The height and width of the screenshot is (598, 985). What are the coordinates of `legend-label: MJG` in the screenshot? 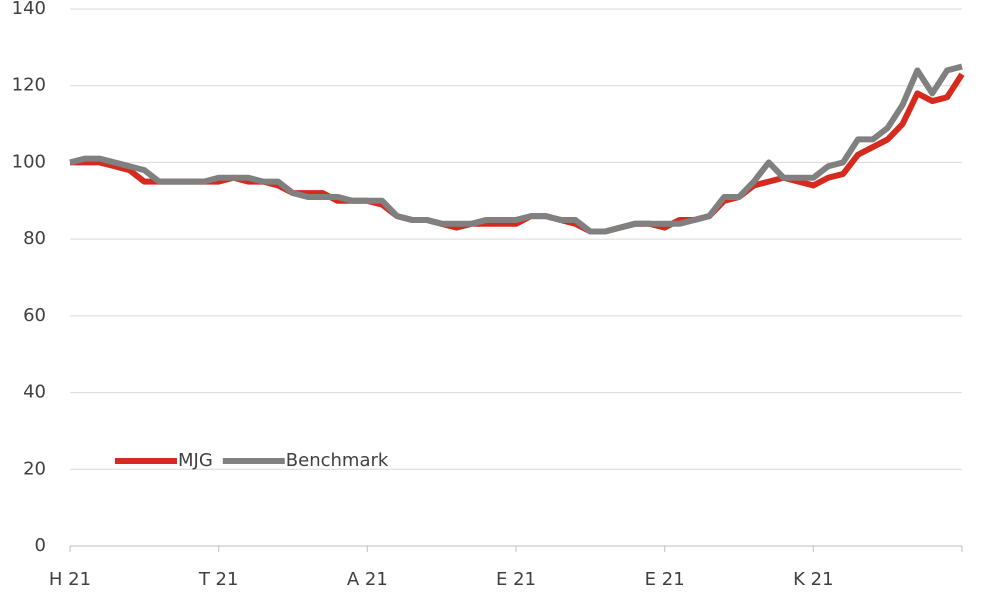 It's located at (195, 460).